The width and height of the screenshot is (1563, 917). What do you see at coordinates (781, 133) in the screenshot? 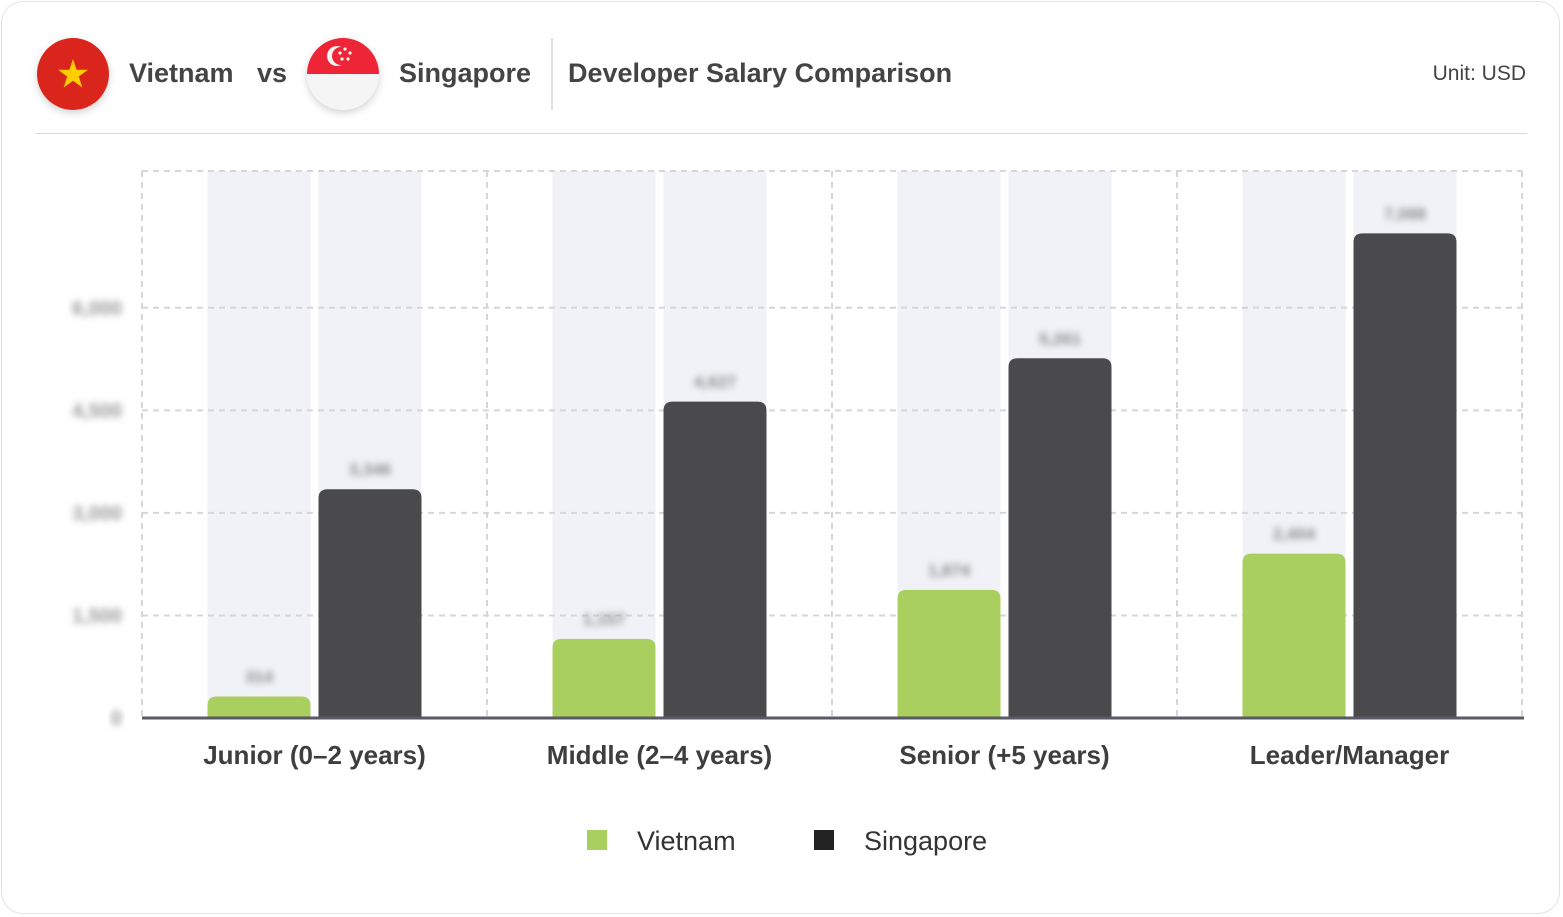
I see `header-separator` at bounding box center [781, 133].